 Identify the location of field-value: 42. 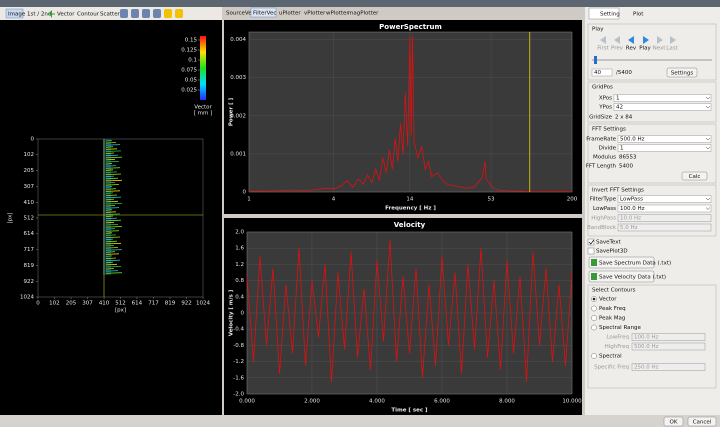
(619, 108).